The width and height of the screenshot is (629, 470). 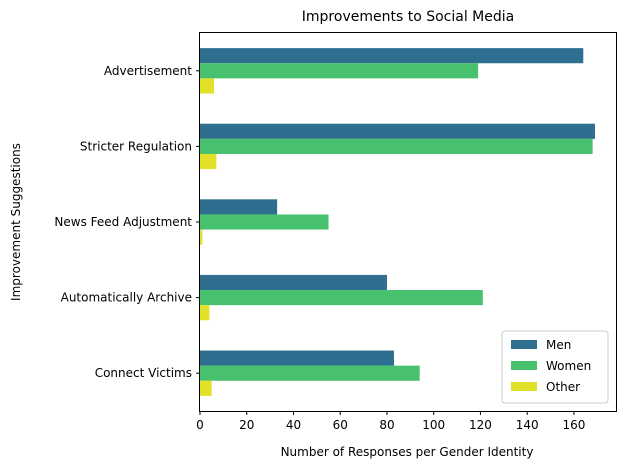 I want to click on bar-other-stricter-regulation, so click(x=208, y=161).